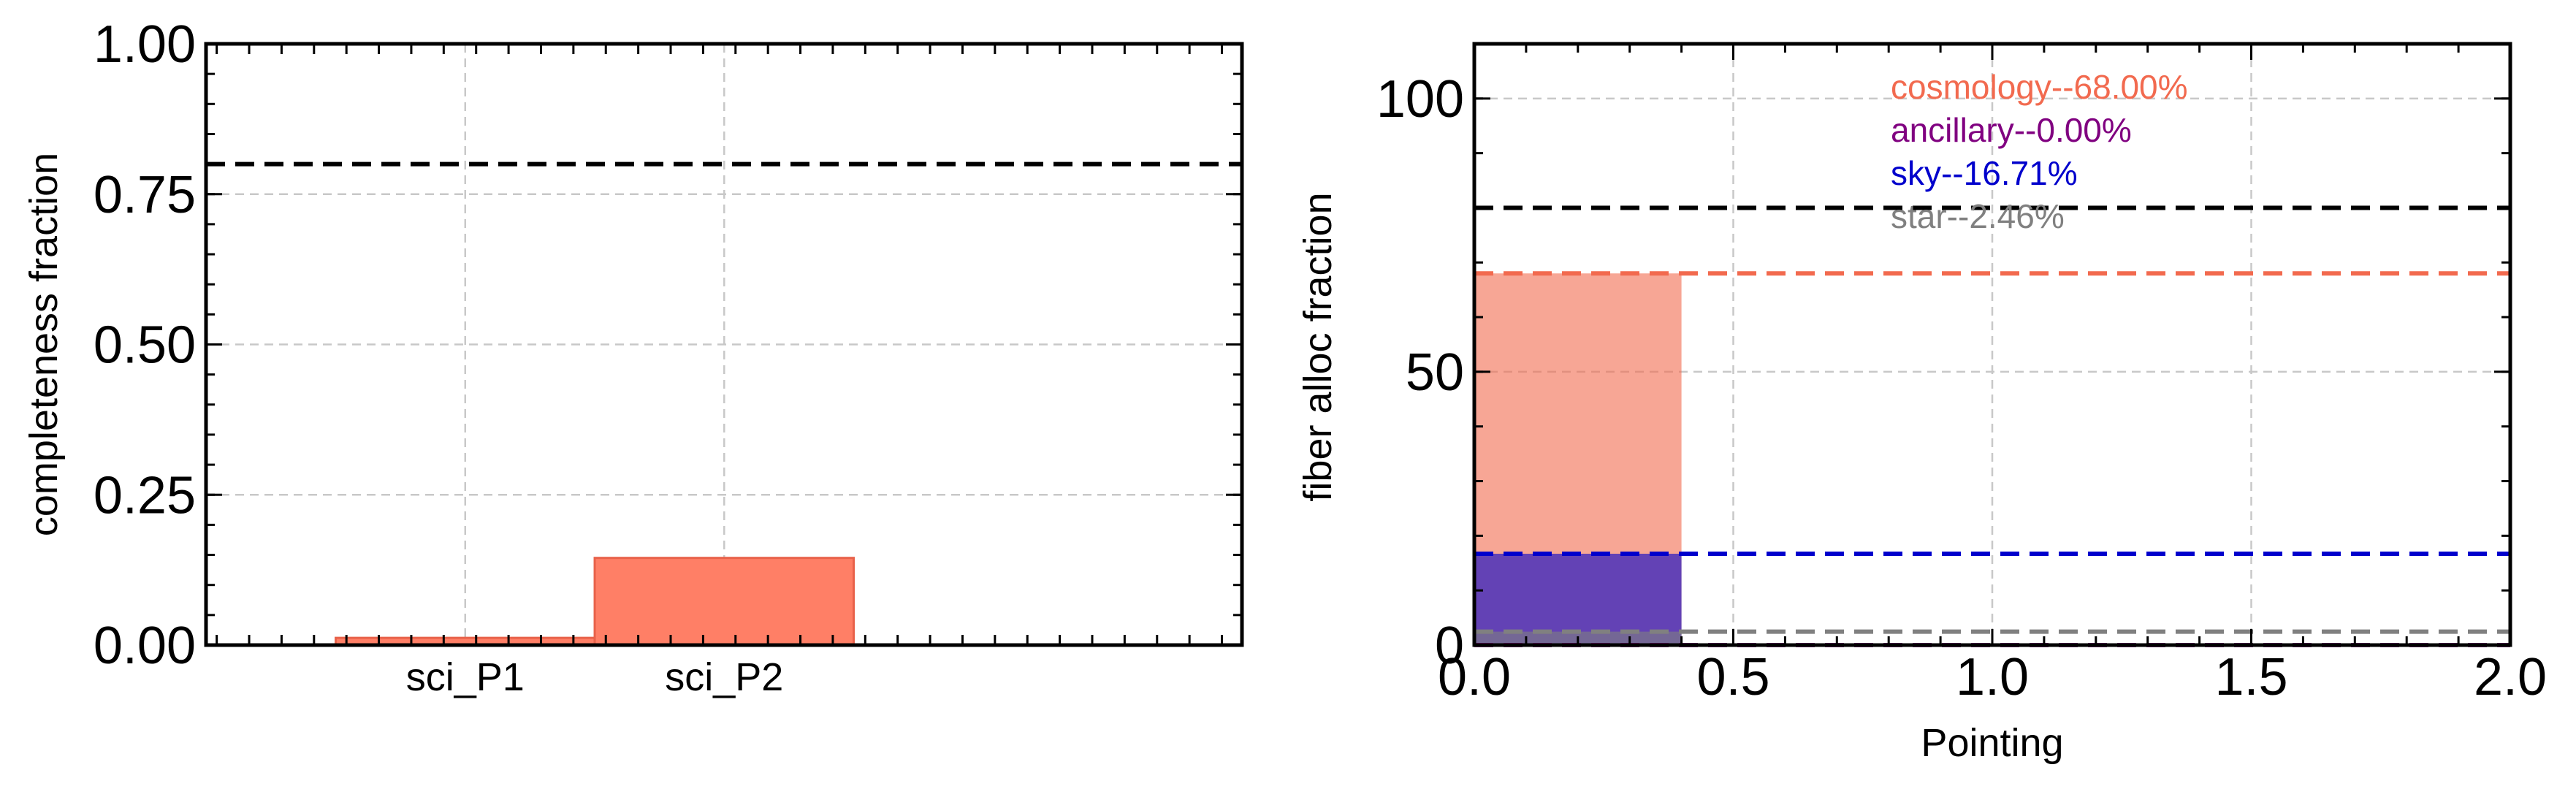  Describe the element at coordinates (145, 495) in the screenshot. I see `y-tick-label: 0.25` at that location.